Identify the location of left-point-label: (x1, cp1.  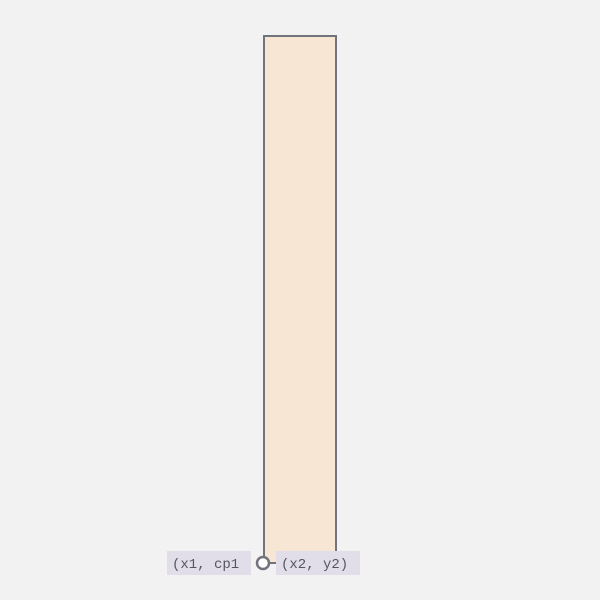
(205, 565).